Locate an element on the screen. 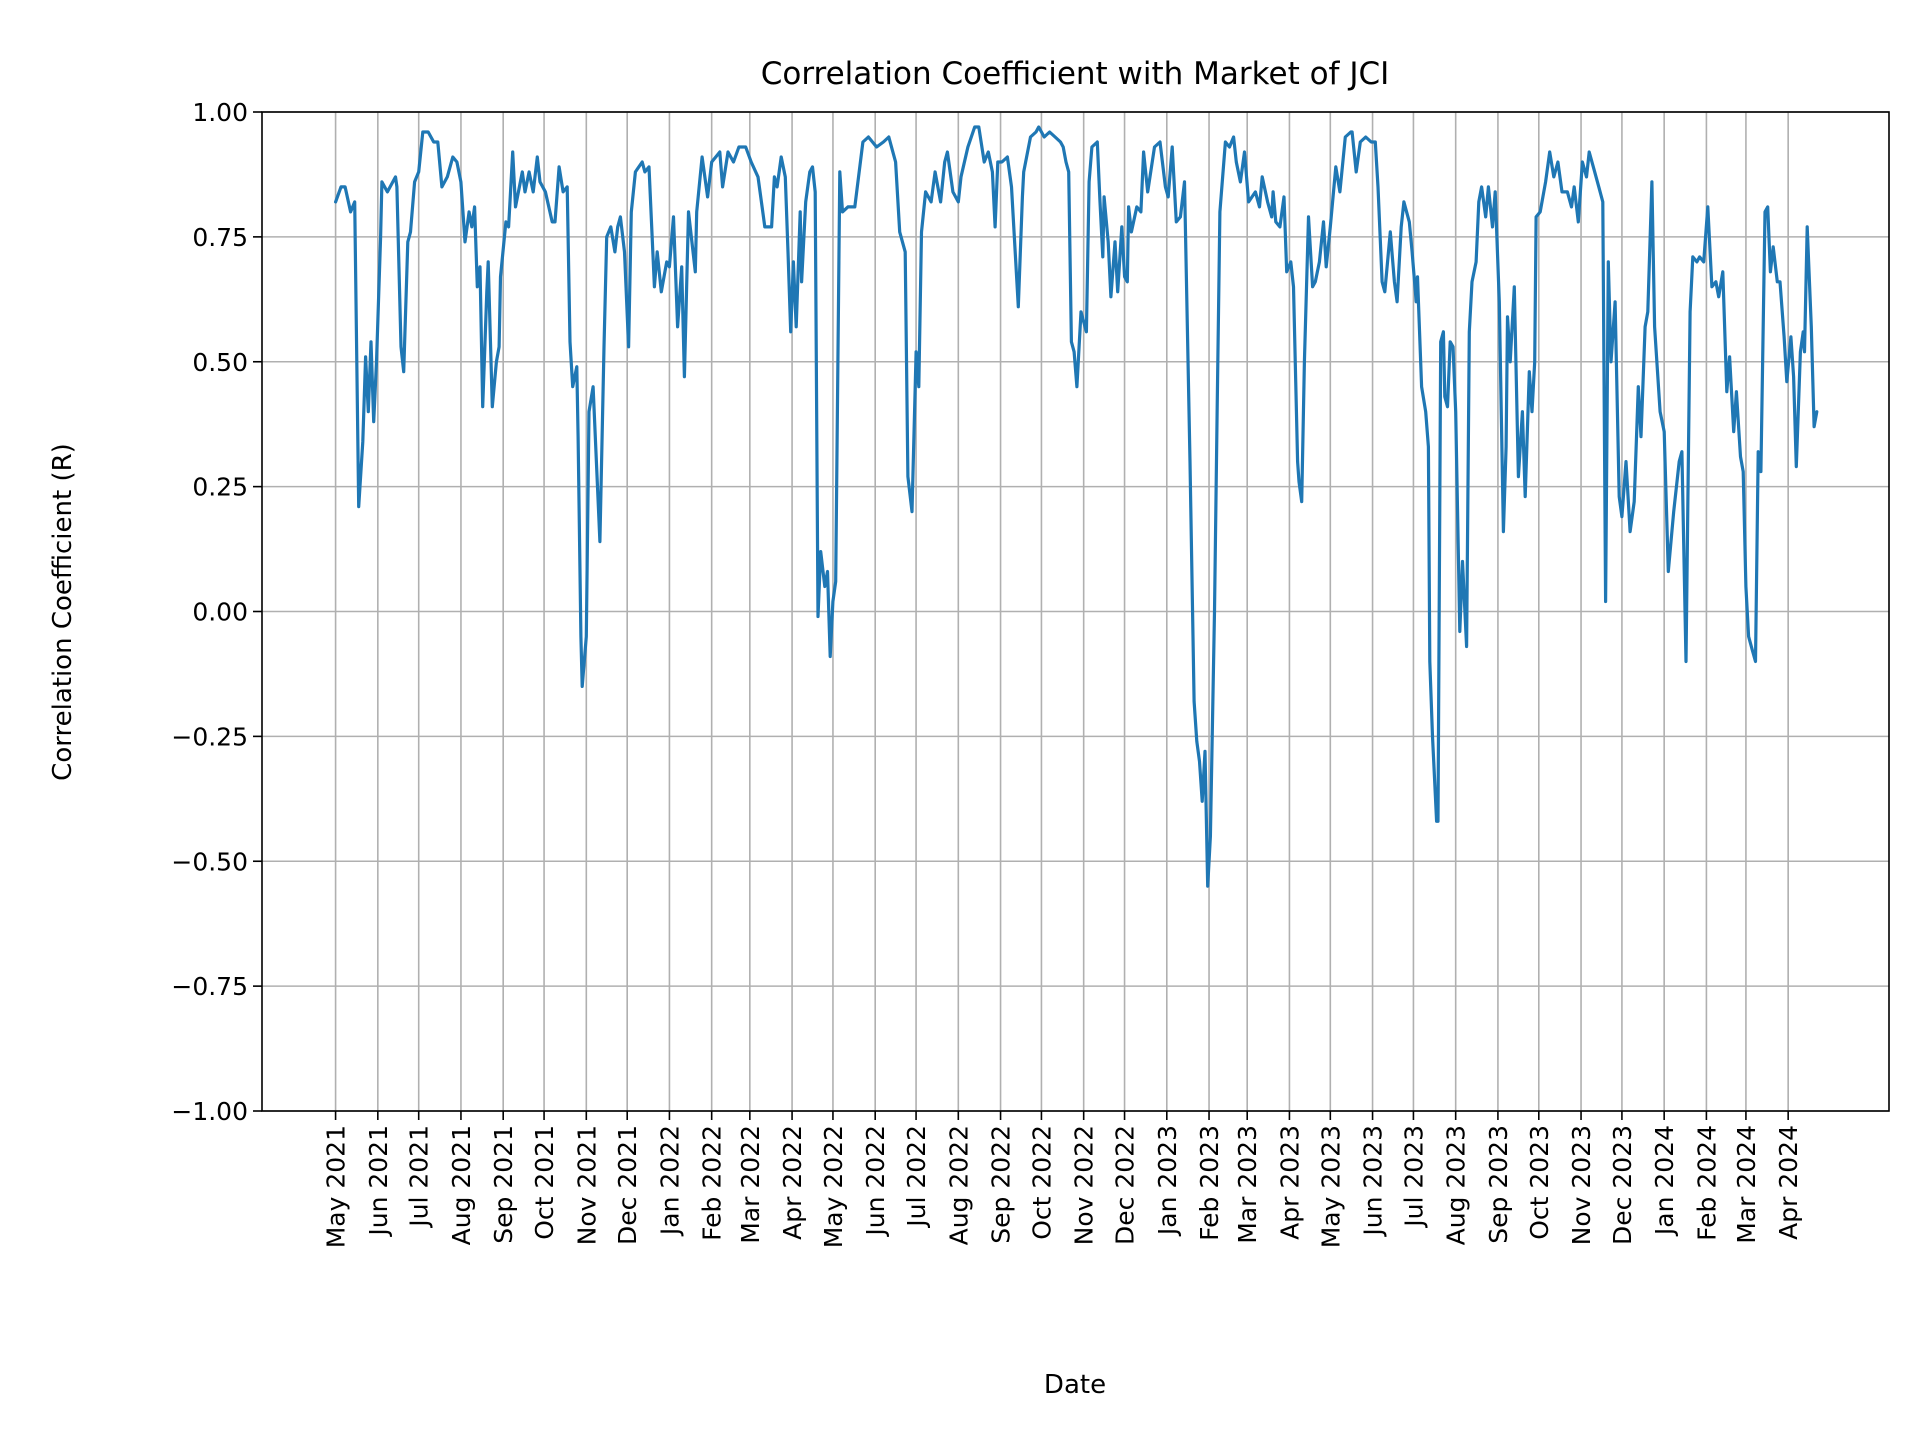 This screenshot has height=1440, width=1920. x-tick-label: Oct 2023 is located at coordinates (1539, 1182).